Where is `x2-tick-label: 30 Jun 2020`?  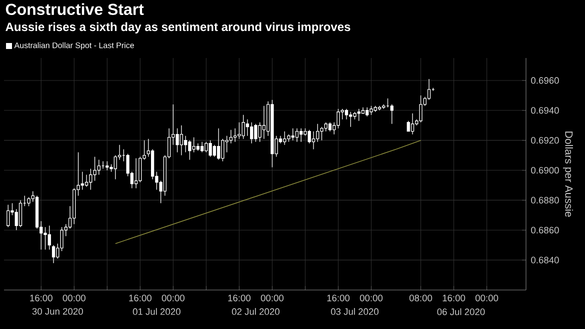 x2-tick-label: 30 Jun 2020 is located at coordinates (57, 311).